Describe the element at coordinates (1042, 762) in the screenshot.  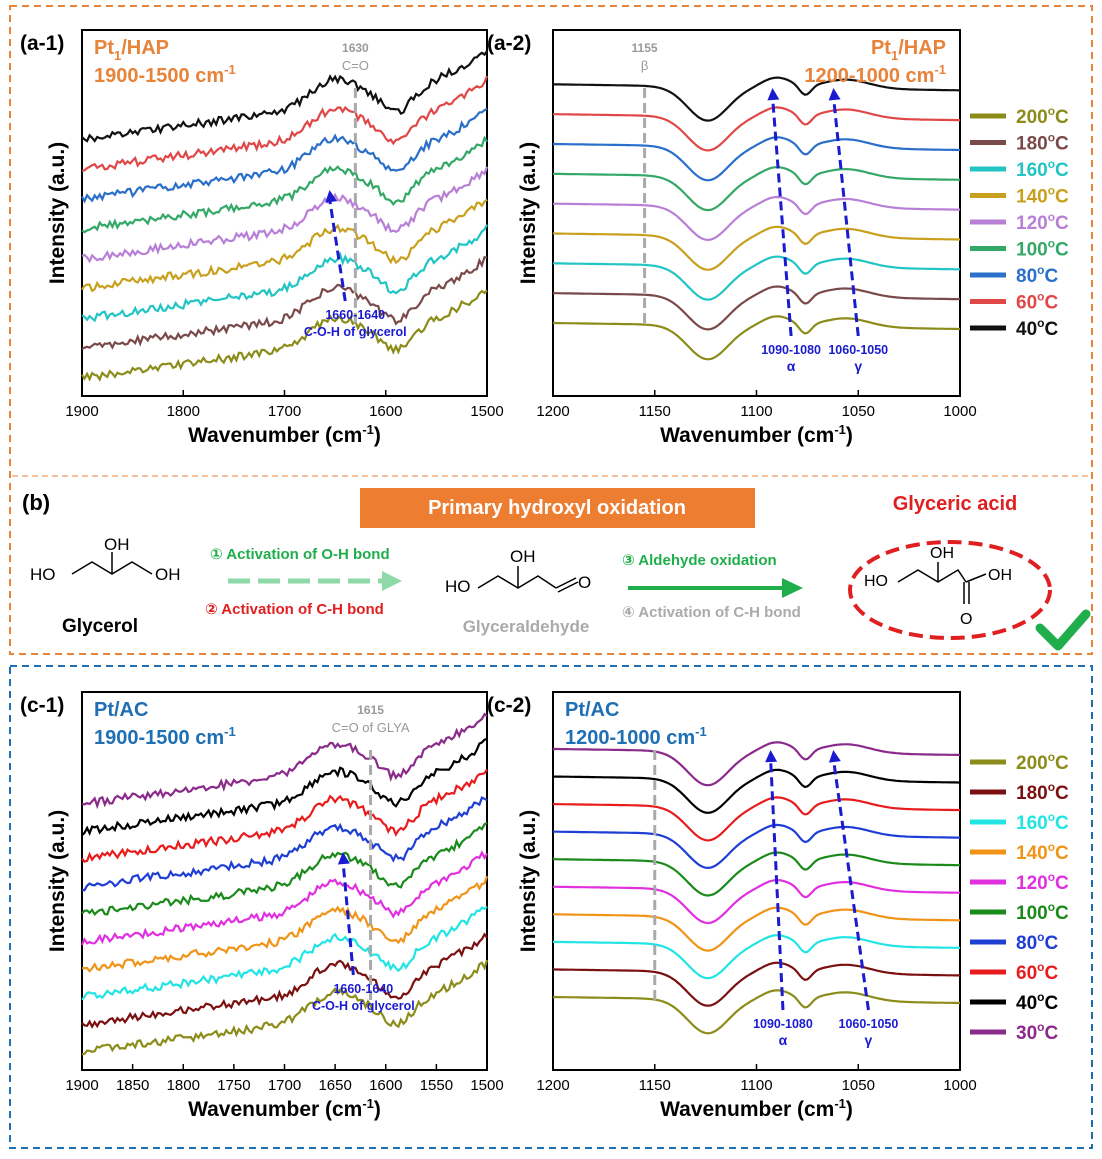
I see `legend-label-c-2-200: 200oC` at that location.